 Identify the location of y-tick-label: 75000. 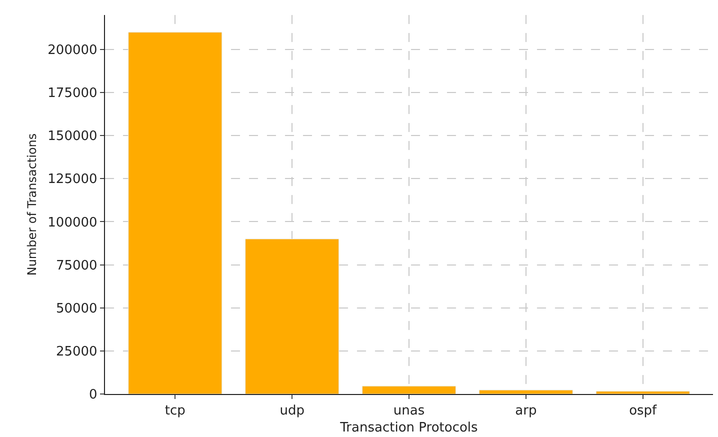
(77, 266).